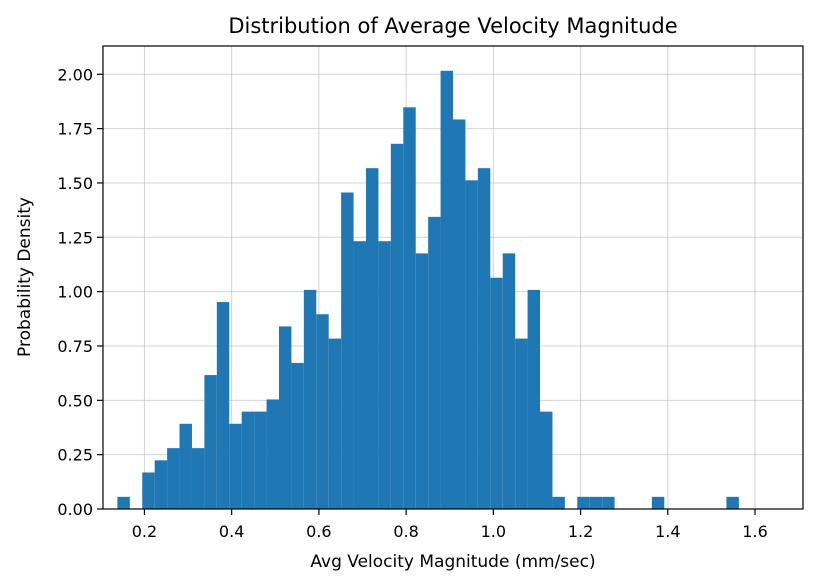 The height and width of the screenshot is (586, 816). What do you see at coordinates (75, 129) in the screenshot?
I see `y-tick-label: 1.75` at bounding box center [75, 129].